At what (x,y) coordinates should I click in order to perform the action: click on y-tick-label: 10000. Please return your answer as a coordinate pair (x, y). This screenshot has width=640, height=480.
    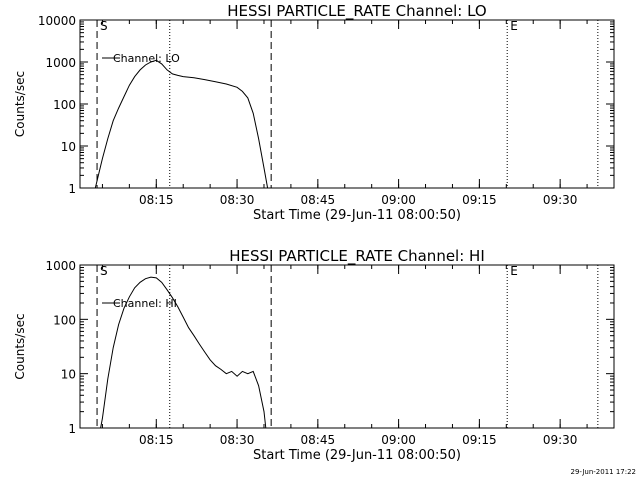
    Looking at the image, I should click on (57, 21).